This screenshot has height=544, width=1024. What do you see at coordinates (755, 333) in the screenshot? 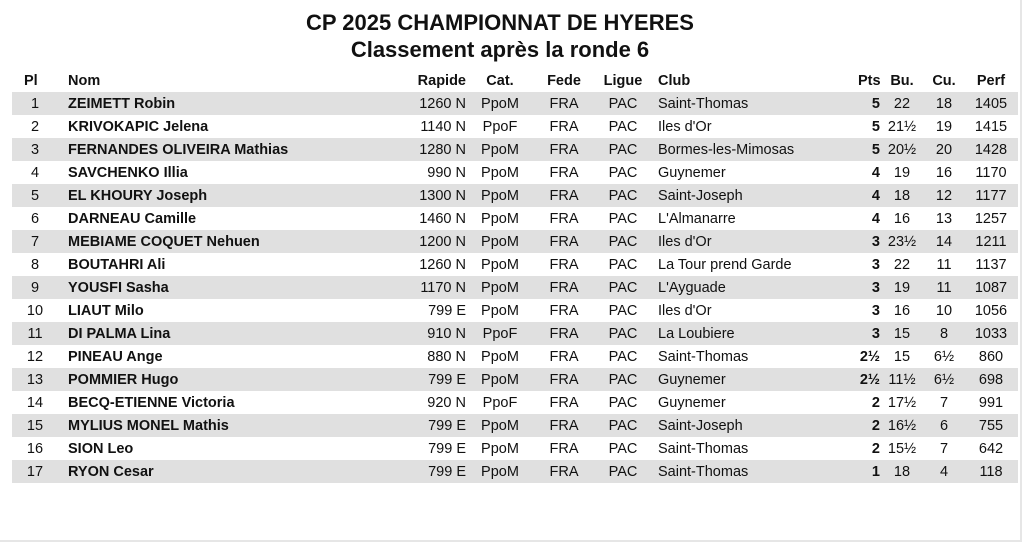
I see `cell-club: La Loubiere` at bounding box center [755, 333].